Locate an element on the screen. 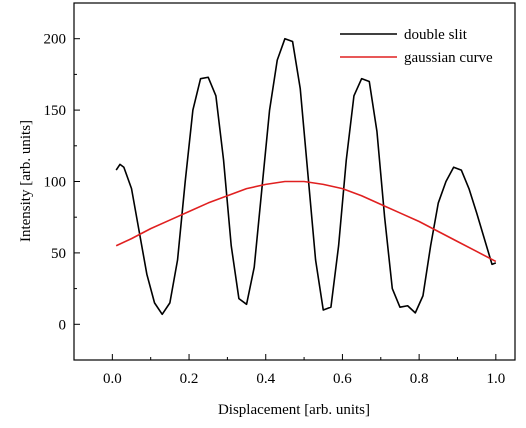 Image resolution: width=526 pixels, height=428 pixels. x-tick-label: 0.8 is located at coordinates (419, 379).